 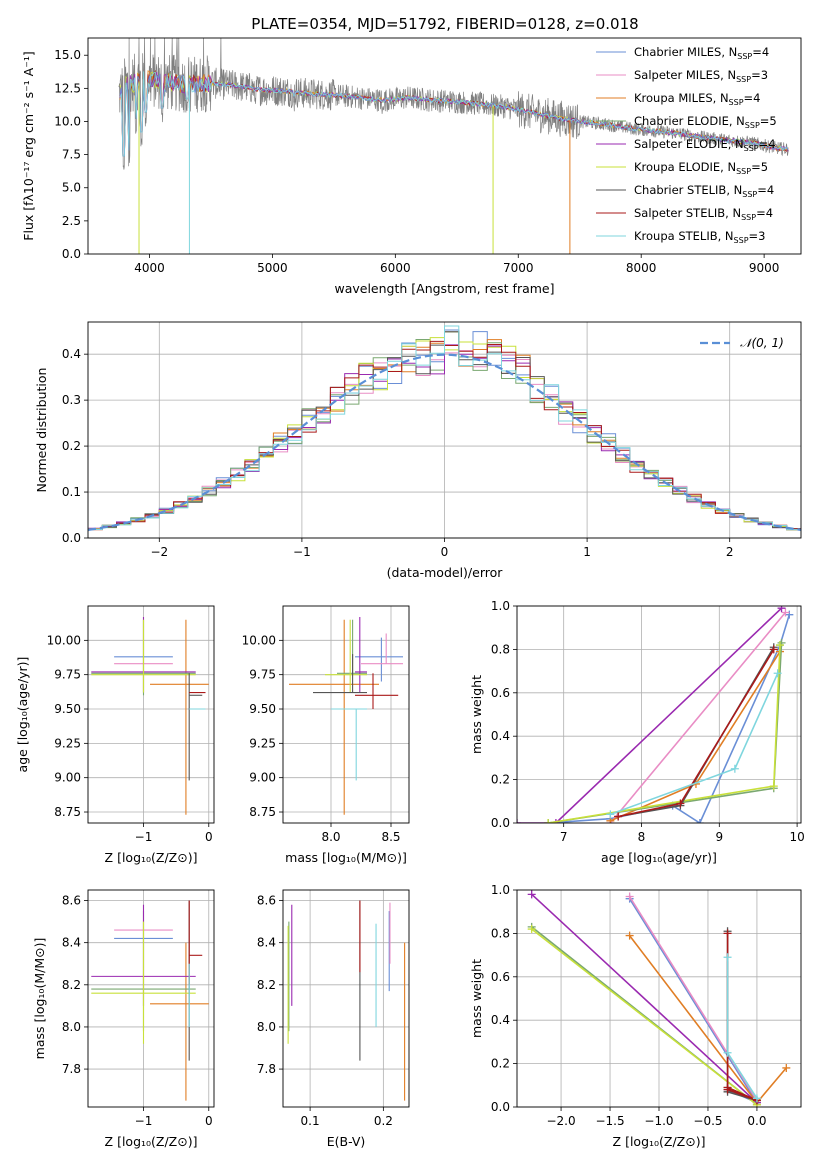 I want to click on y-tick-label: 9.00, so click(x=67, y=778).